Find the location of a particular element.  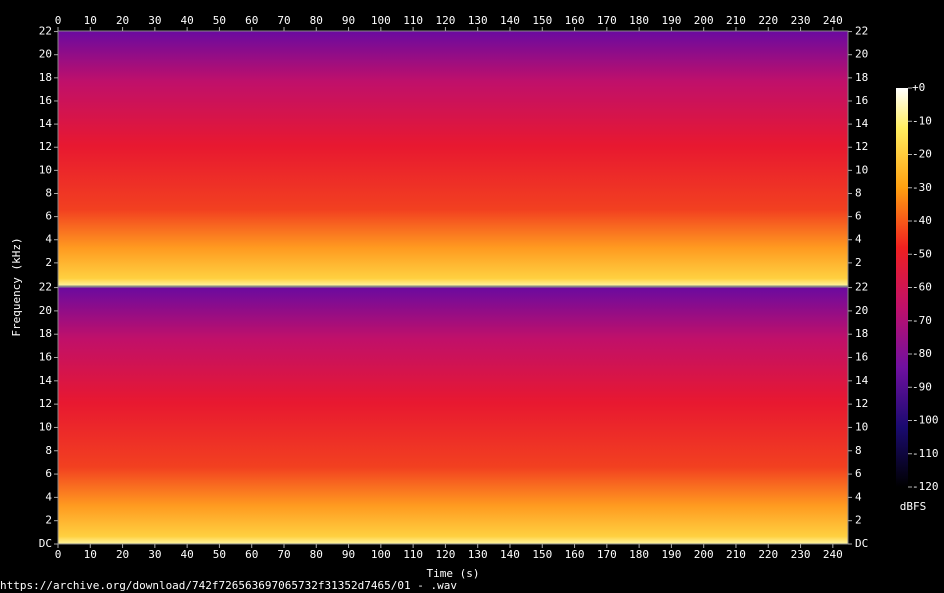

colorbar-tick-label: -60 is located at coordinates (922, 287).